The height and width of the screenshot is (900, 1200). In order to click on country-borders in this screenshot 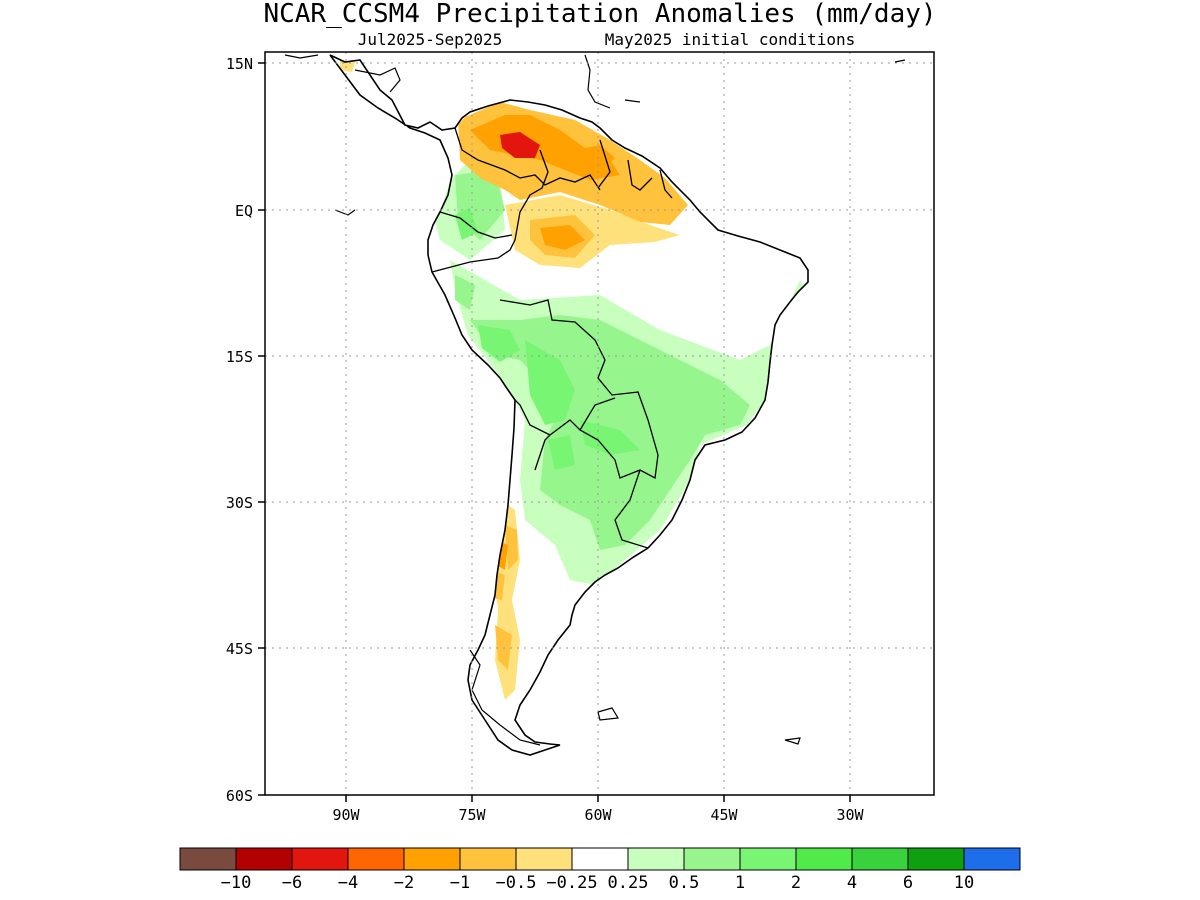, I will do `click(552, 338)`.